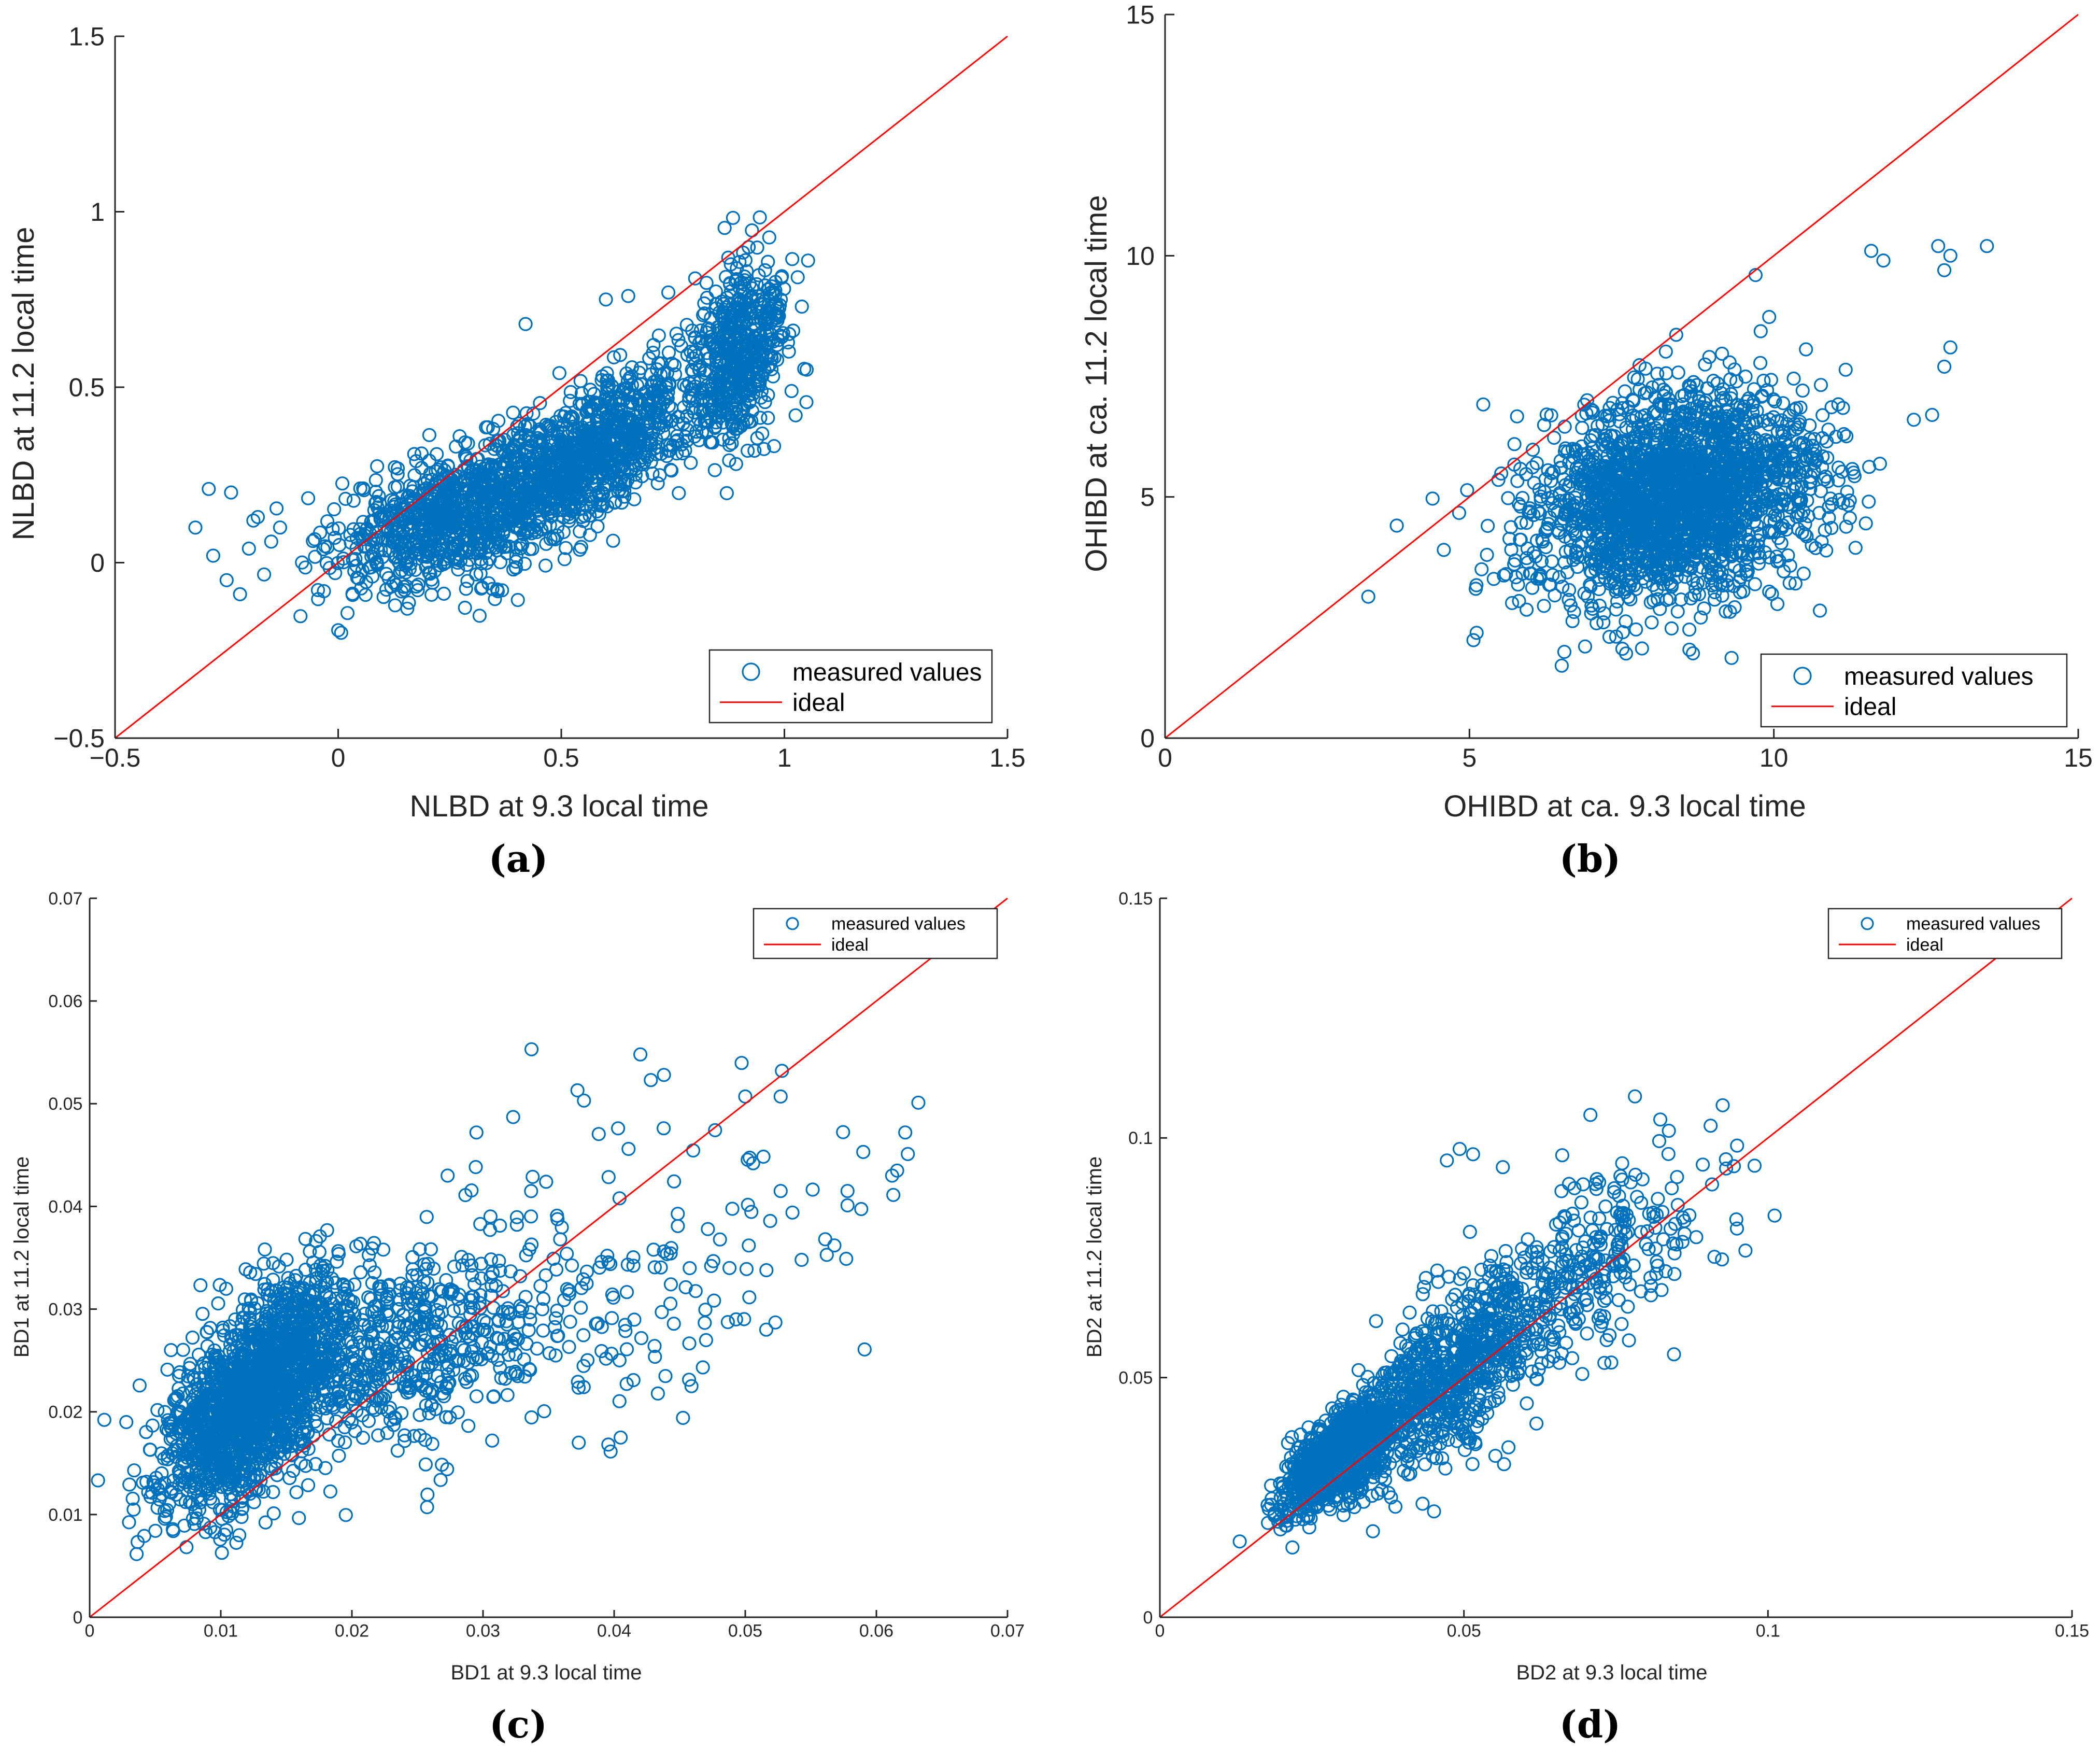 The width and height of the screenshot is (2100, 1752). I want to click on panel-b-caption: (b), so click(1590, 859).